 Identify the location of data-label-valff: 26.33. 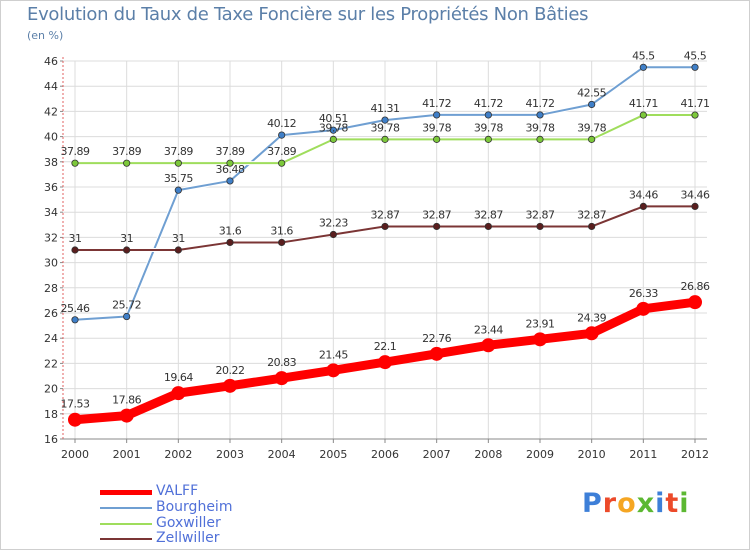
(643, 293).